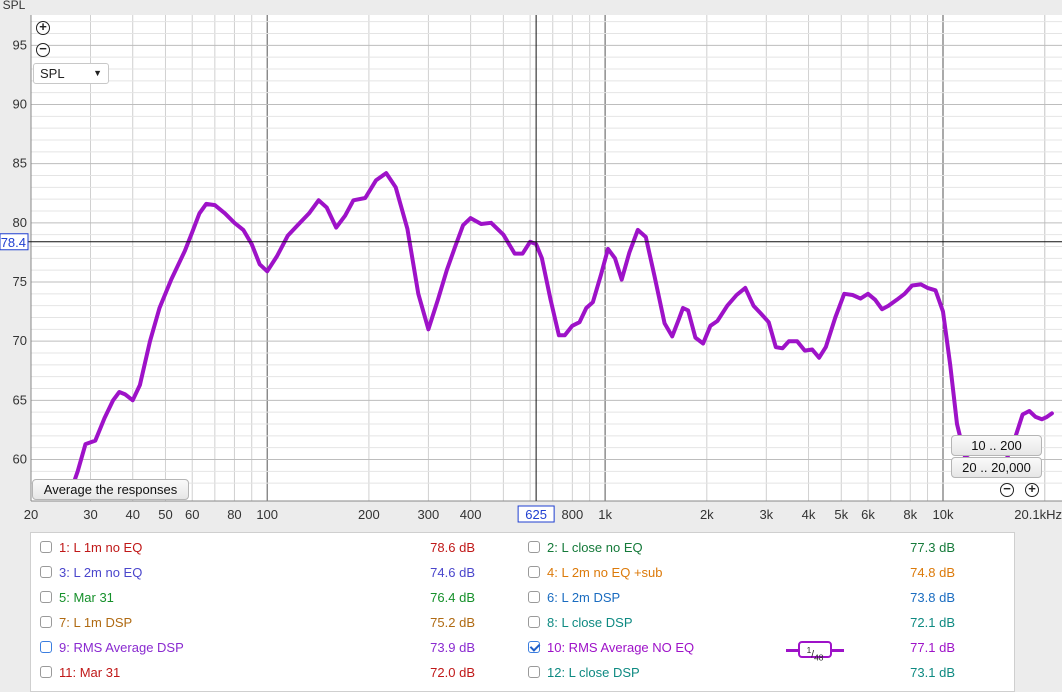 The image size is (1062, 692). I want to click on legend-value: 74.6 dB, so click(452, 572).